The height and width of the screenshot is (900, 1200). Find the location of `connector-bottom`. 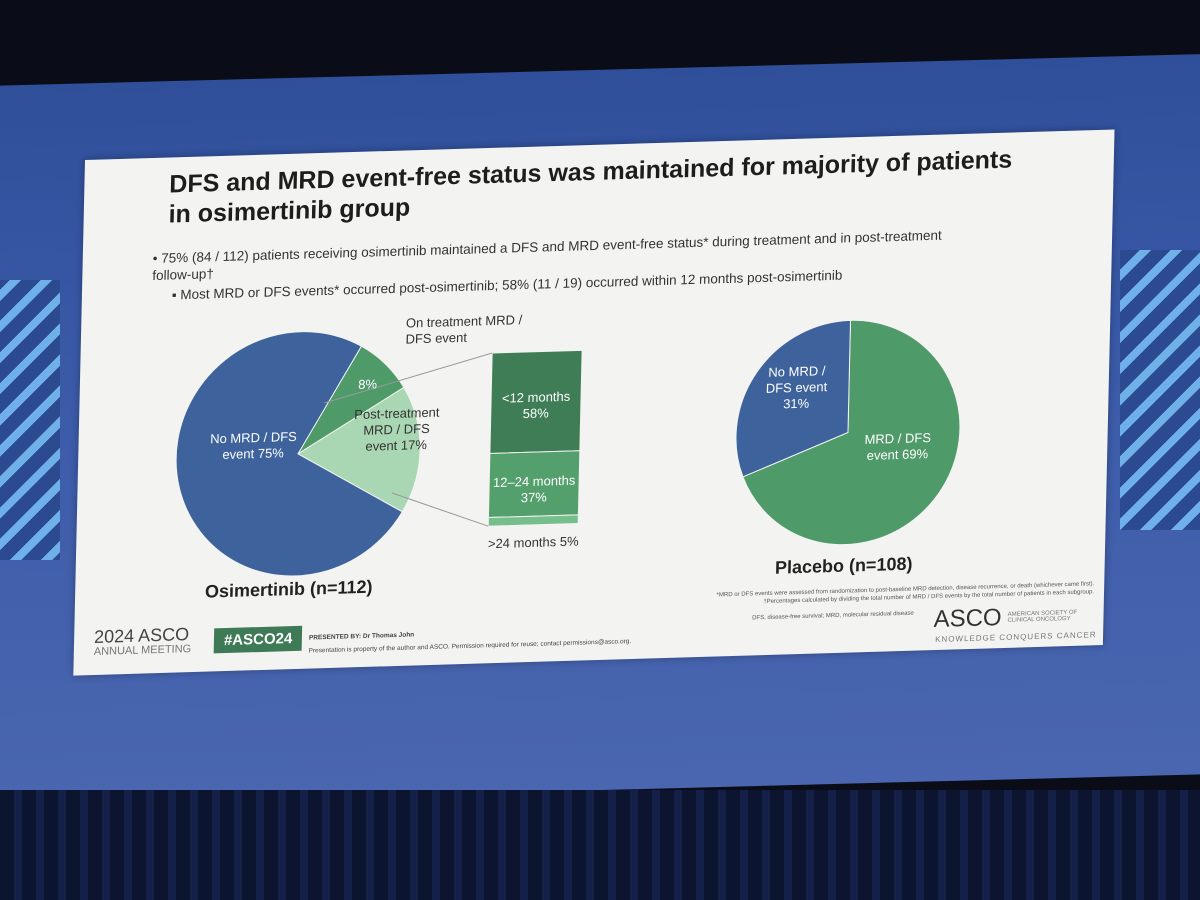

connector-bottom is located at coordinates (440, 509).